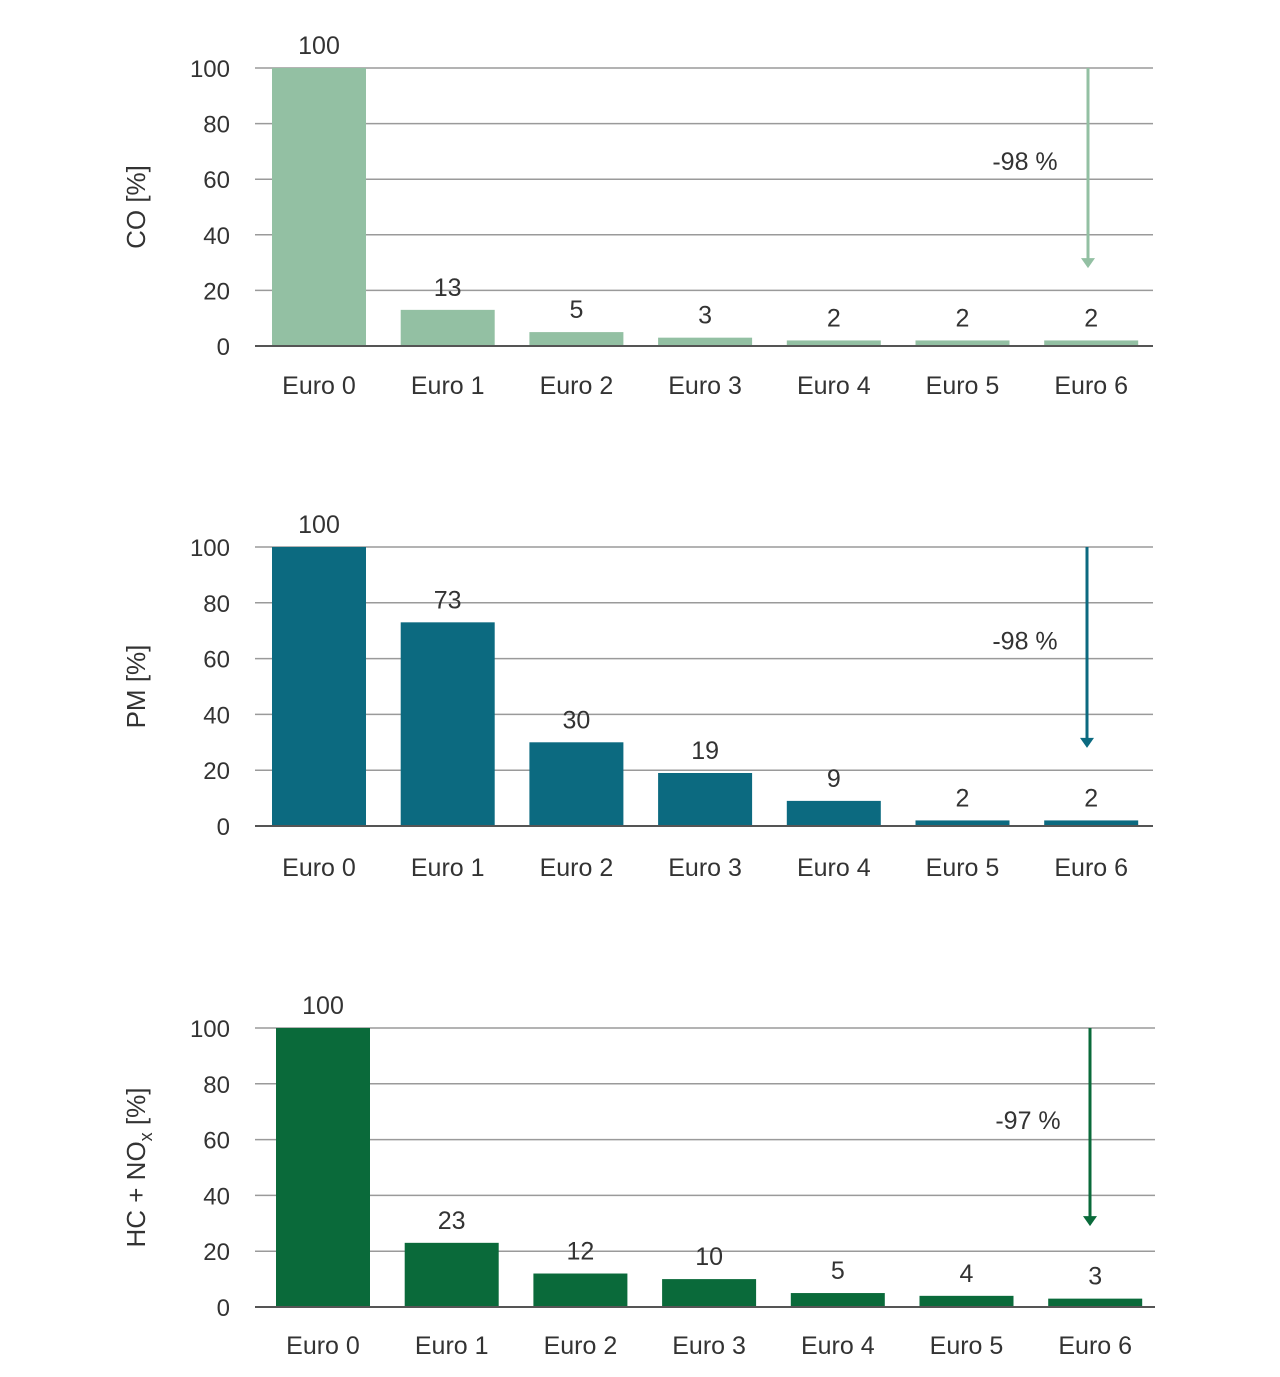  I want to click on data-label: 4, so click(967, 1274).